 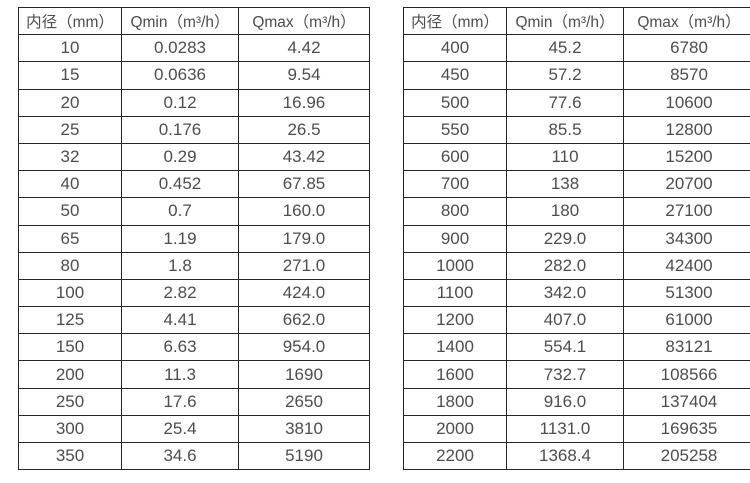 I want to click on table-cell: 43.42, so click(x=304, y=157).